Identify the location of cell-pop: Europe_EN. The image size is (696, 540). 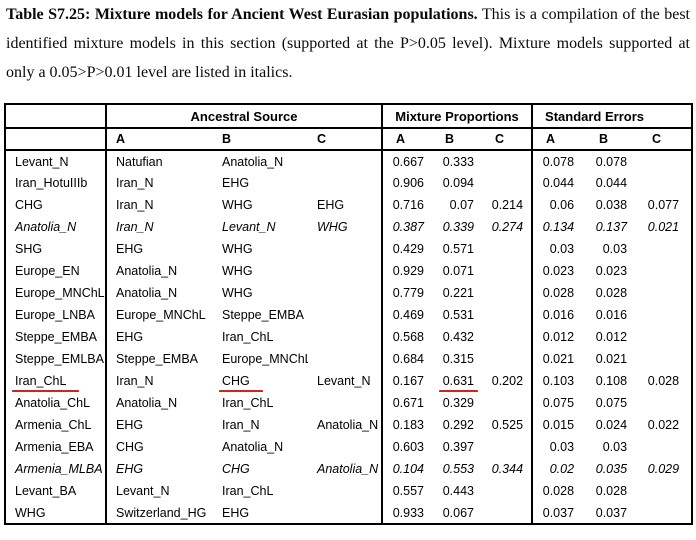
(47, 271).